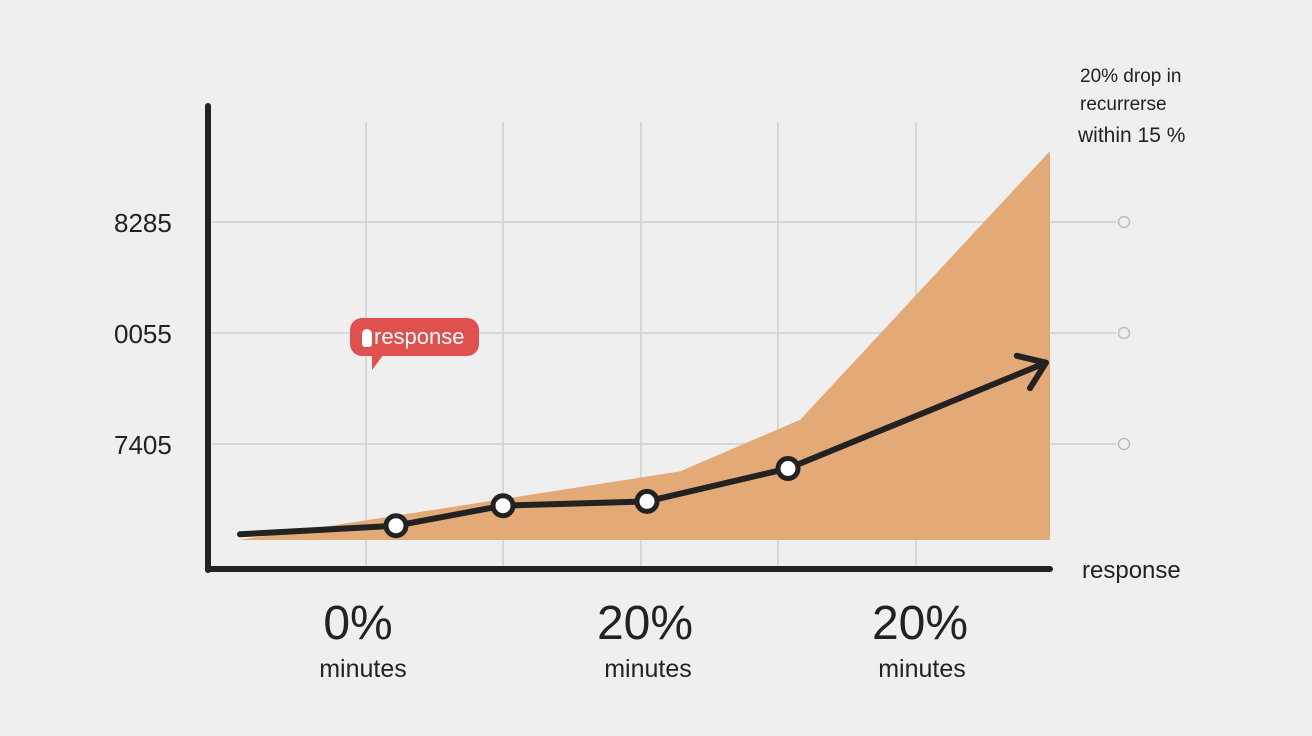 Image resolution: width=1312 pixels, height=736 pixels. Describe the element at coordinates (367, 338) in the screenshot. I see `lightbulb-icon` at that location.